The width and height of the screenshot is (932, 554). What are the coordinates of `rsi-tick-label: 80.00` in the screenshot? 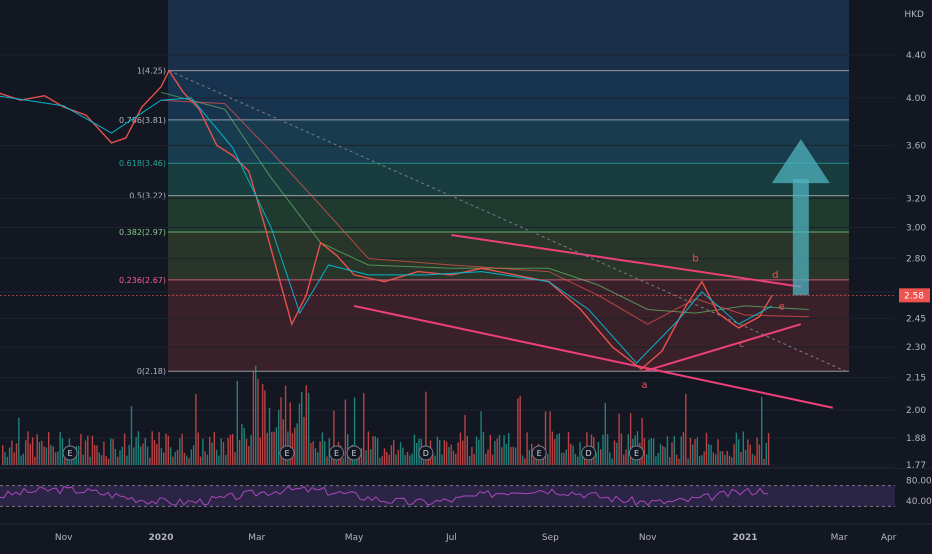 It's located at (919, 481).